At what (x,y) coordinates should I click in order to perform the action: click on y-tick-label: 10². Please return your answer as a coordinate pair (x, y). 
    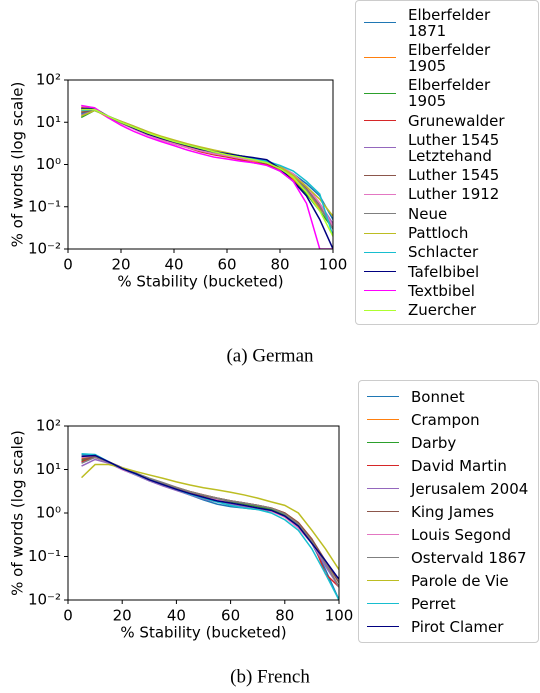
    Looking at the image, I should click on (48, 80).